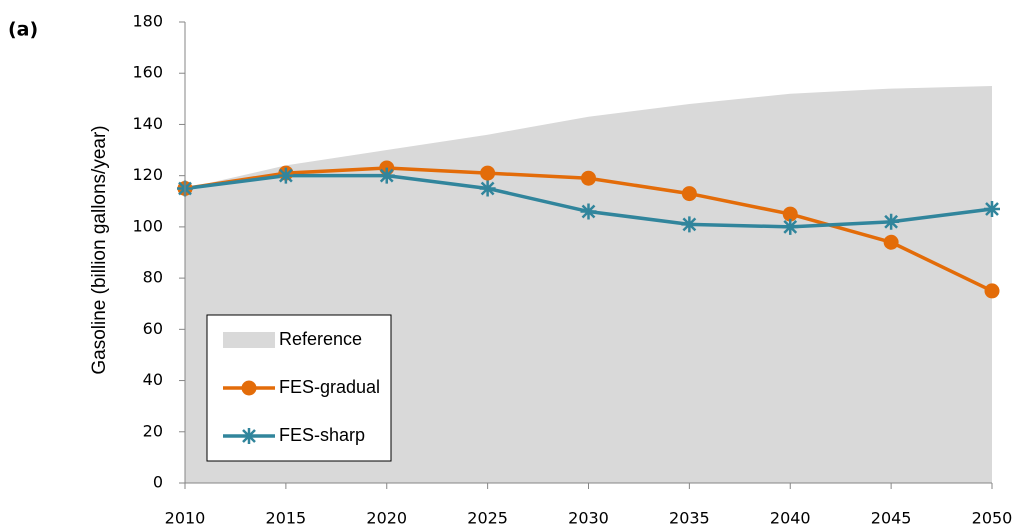 This screenshot has height=529, width=1024. What do you see at coordinates (153, 430) in the screenshot?
I see `y-tick-label: 20` at bounding box center [153, 430].